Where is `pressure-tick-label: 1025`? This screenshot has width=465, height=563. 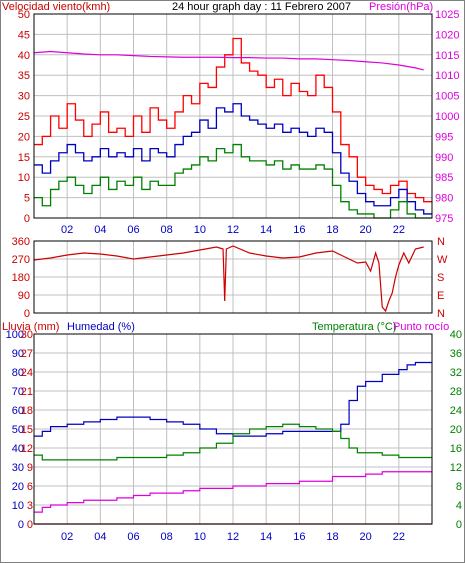
pressure-tick-label: 1025 is located at coordinates (447, 15).